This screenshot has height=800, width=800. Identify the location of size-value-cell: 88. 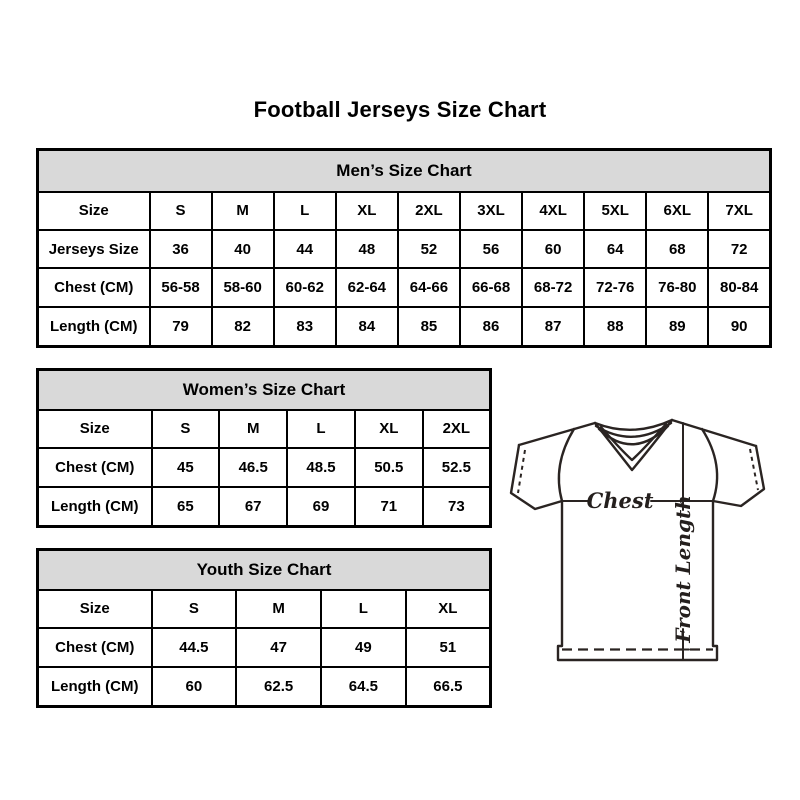
(615, 326).